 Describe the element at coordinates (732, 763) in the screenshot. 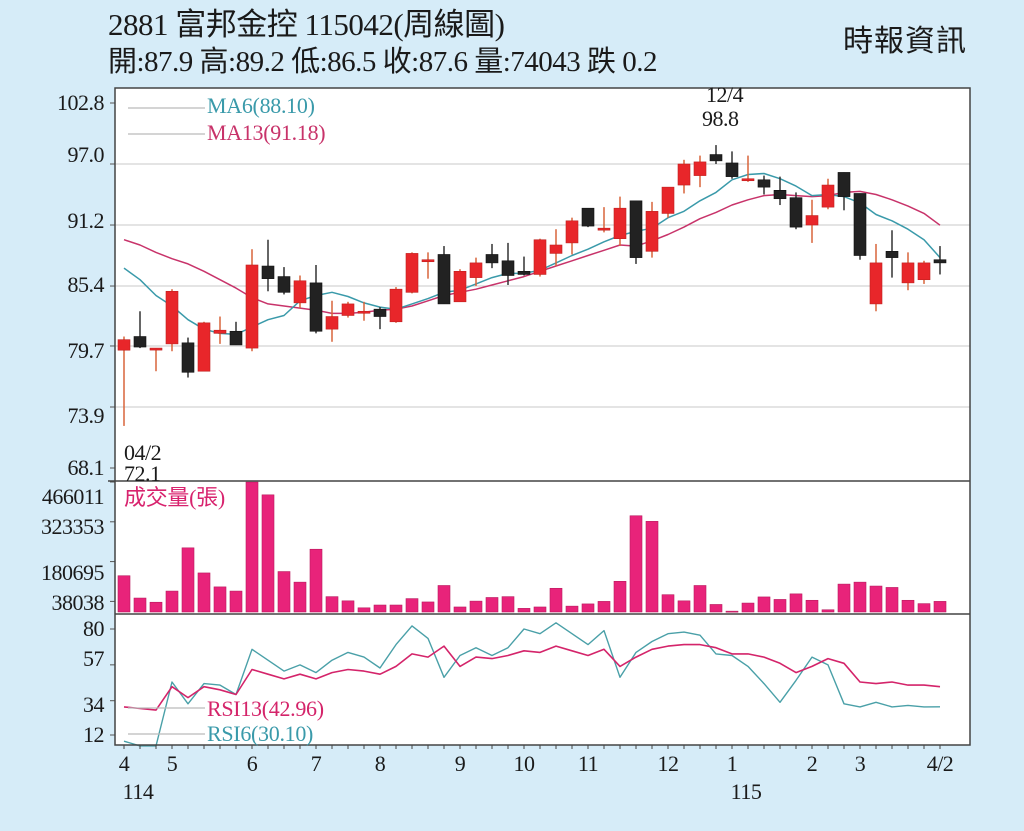

I see `x-month-label: 1` at that location.